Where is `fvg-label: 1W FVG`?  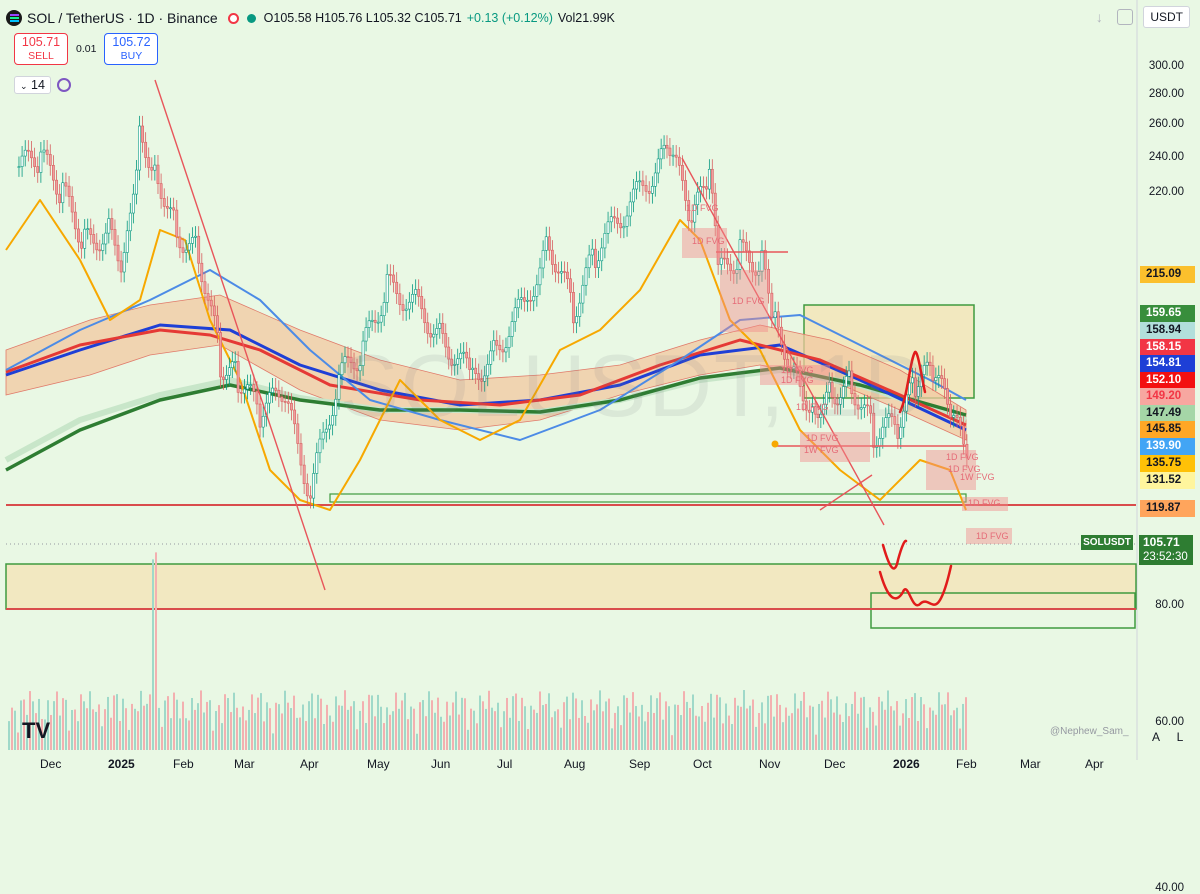
fvg-label: 1W FVG is located at coordinates (821, 450).